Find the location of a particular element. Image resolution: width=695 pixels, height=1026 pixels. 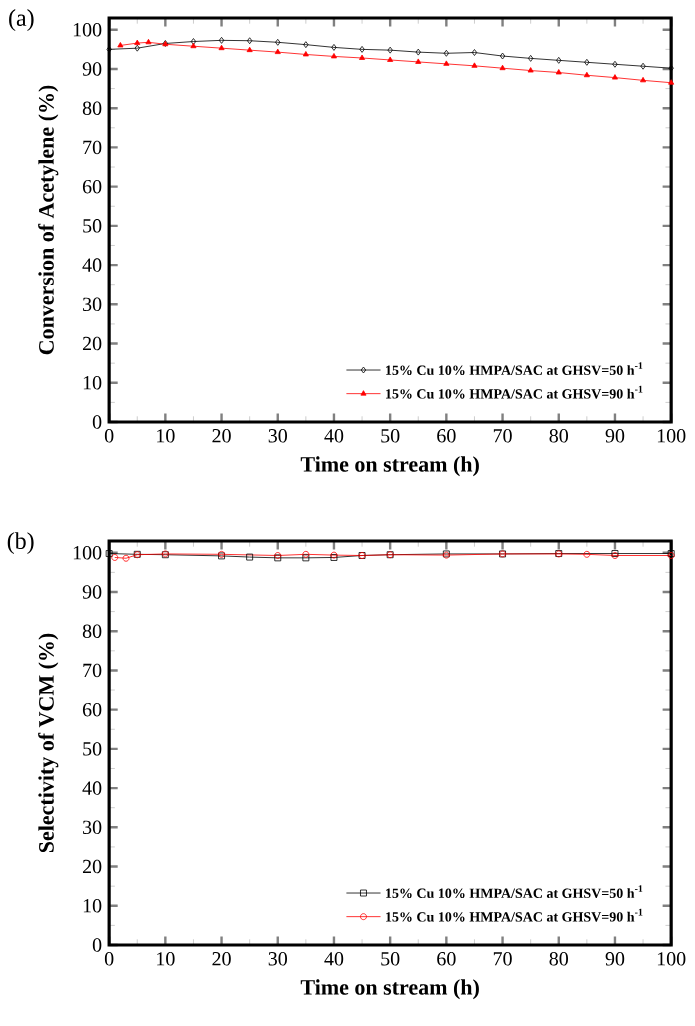

text: (a) is located at coordinates (21, 20).